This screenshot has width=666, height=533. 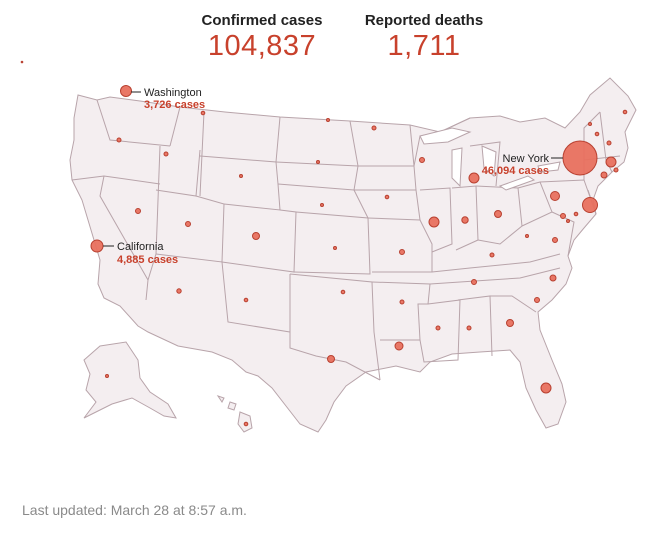 I want to click on bubble-connecticut, so click(x=604, y=175).